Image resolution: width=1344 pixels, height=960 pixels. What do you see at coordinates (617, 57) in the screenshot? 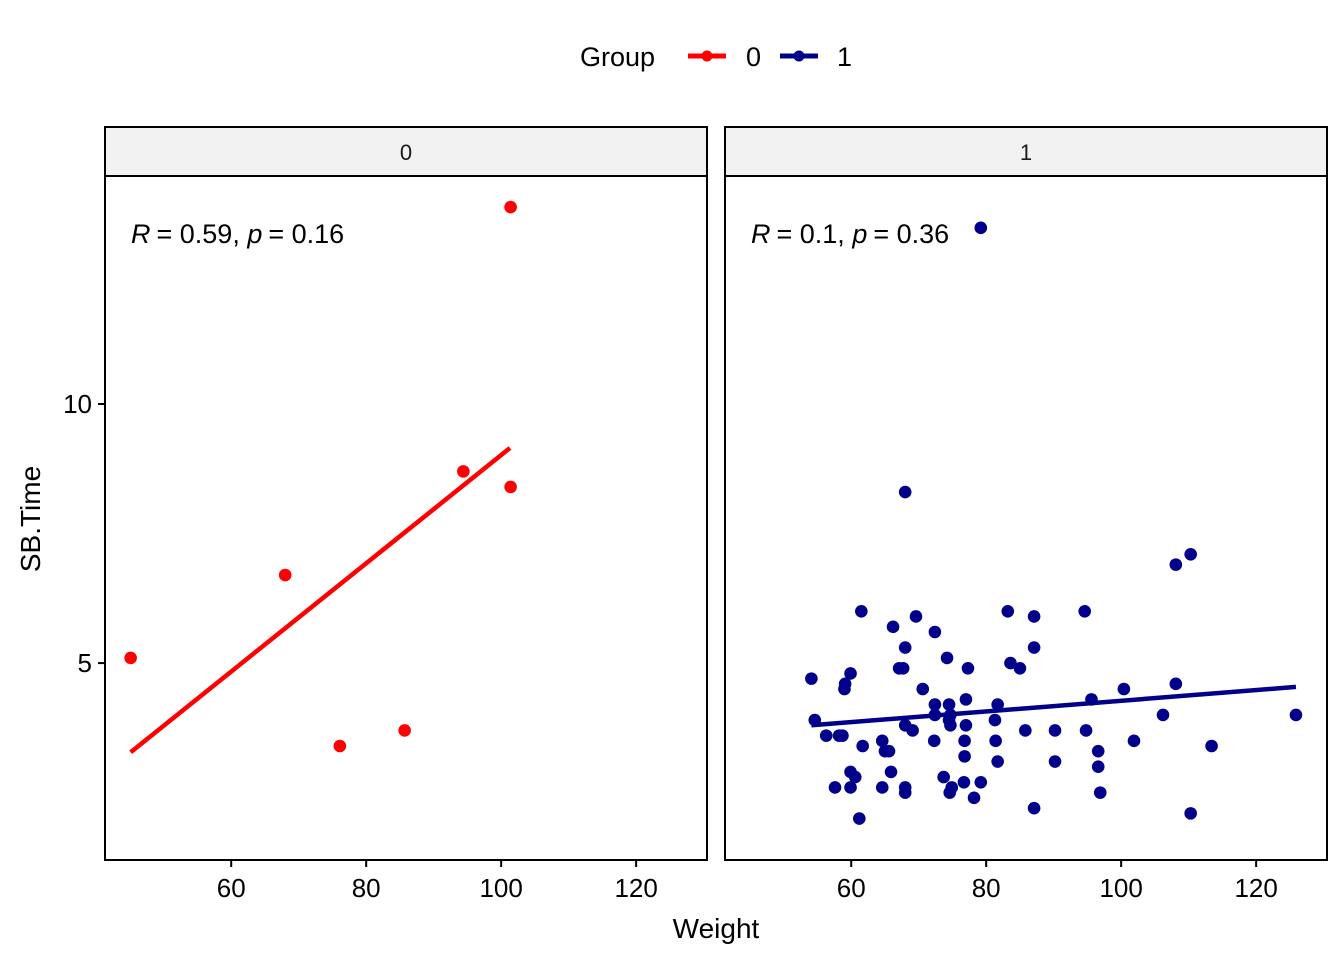
I see `legend-title: Group` at bounding box center [617, 57].